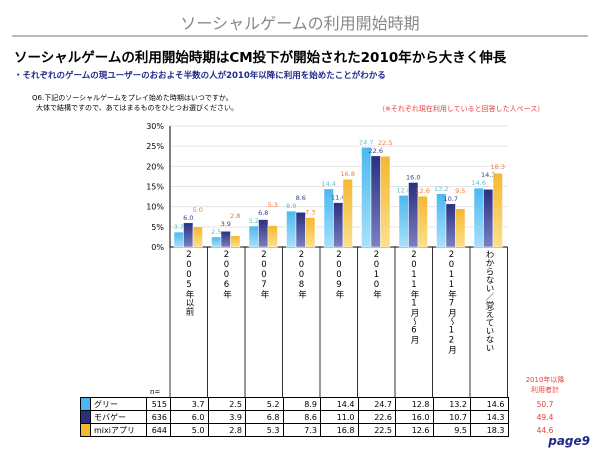 The image size is (600, 450). Describe the element at coordinates (376, 274) in the screenshot. I see `category-label: 2010年` at that location.